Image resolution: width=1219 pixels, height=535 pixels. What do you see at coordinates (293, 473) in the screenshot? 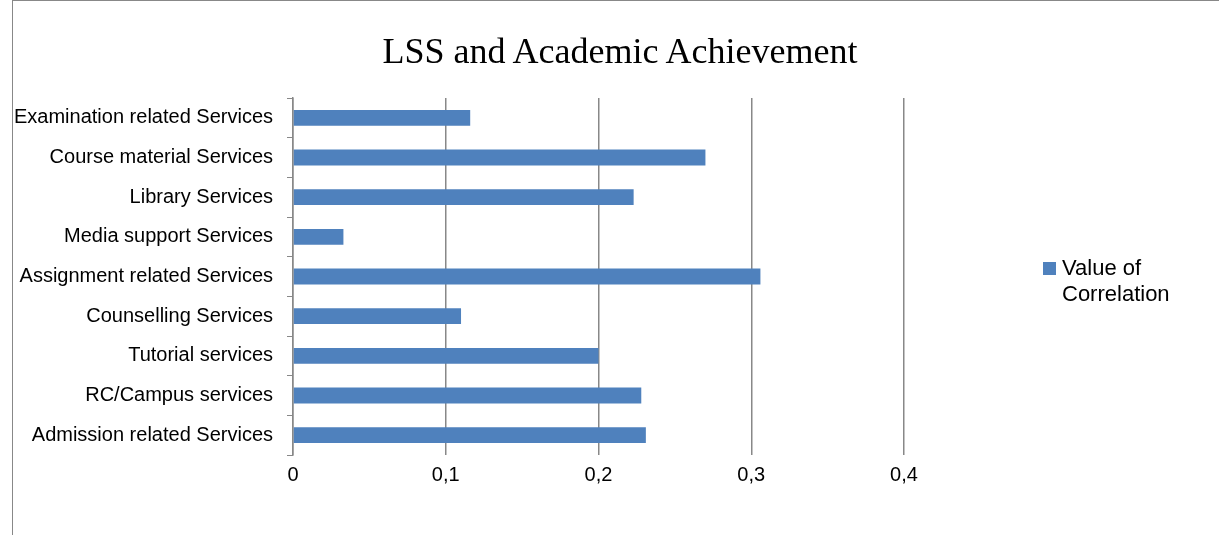
I see `x-tick-label: 0` at bounding box center [293, 473].